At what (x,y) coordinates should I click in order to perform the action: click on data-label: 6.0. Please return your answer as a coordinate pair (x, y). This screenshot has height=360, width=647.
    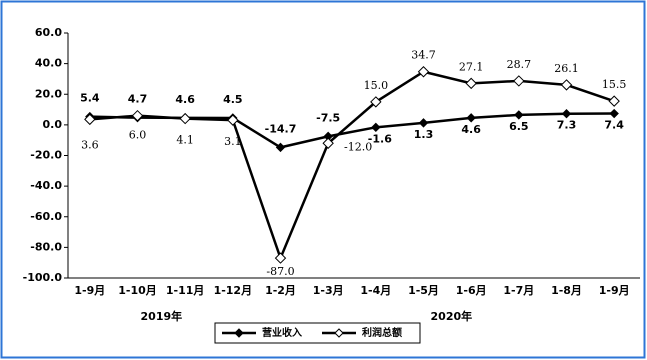
    Looking at the image, I should click on (138, 135).